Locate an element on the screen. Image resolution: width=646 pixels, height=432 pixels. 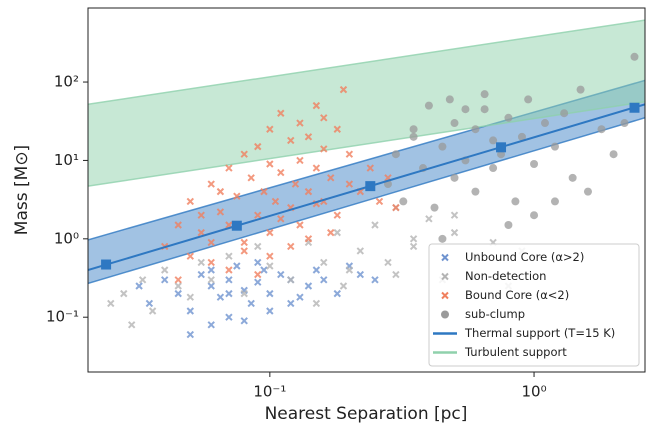
legend-label: Thermal support (T=15 K) is located at coordinates (539, 333).